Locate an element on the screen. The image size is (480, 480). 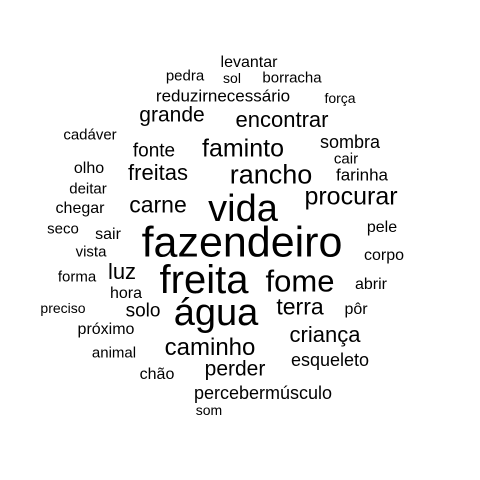
cloud-word: pôr is located at coordinates (356, 309).